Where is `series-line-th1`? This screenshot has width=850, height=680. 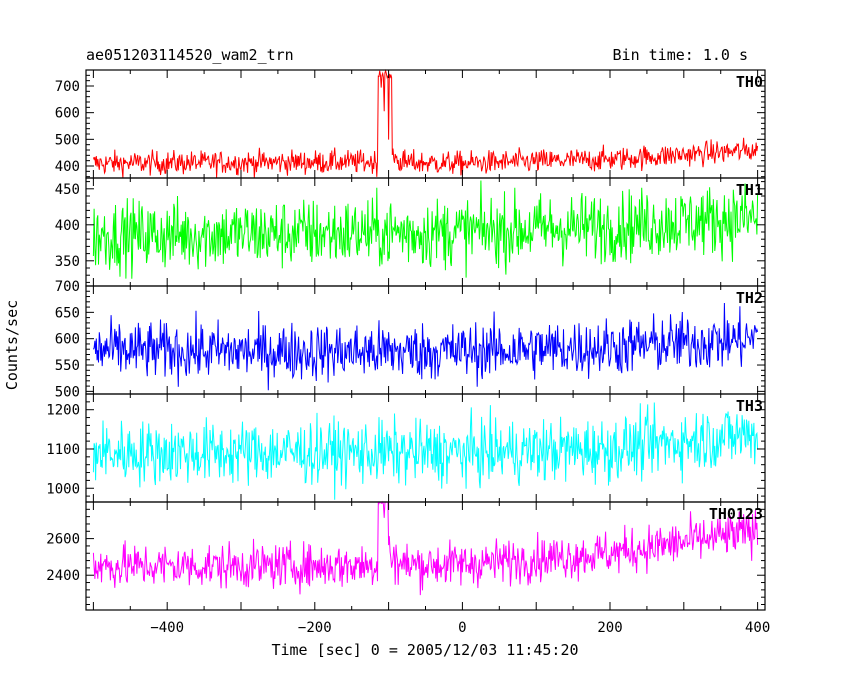
series-line-th1 is located at coordinates (425, 229).